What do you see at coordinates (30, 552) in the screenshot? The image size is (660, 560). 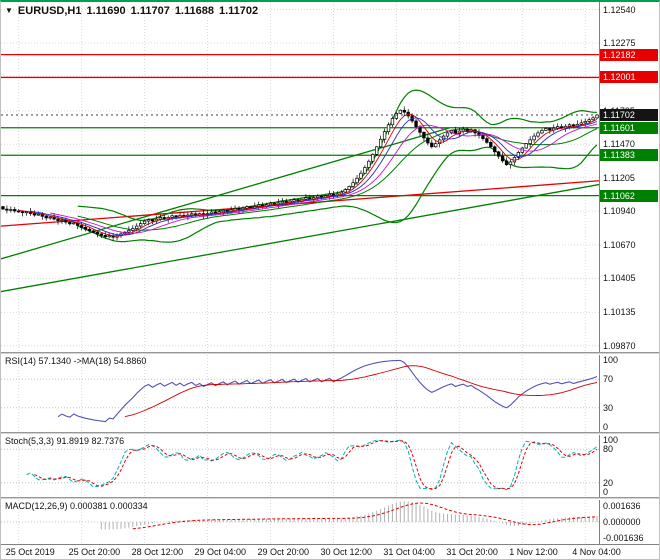 I see `time-axis-label: 25 Oct 2019` at bounding box center [30, 552].